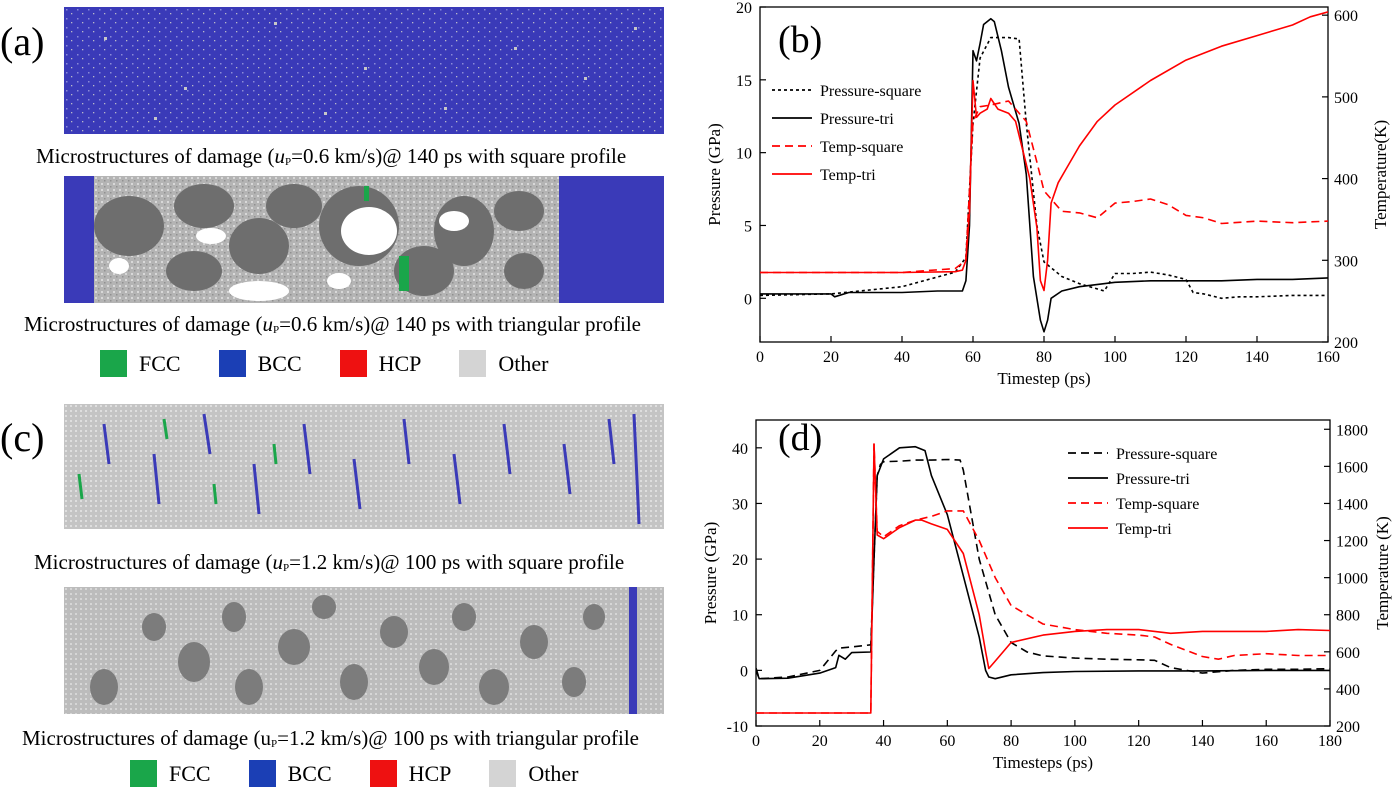 The height and width of the screenshot is (790, 1400). I want to click on y-tick-label: 40, so click(740, 449).